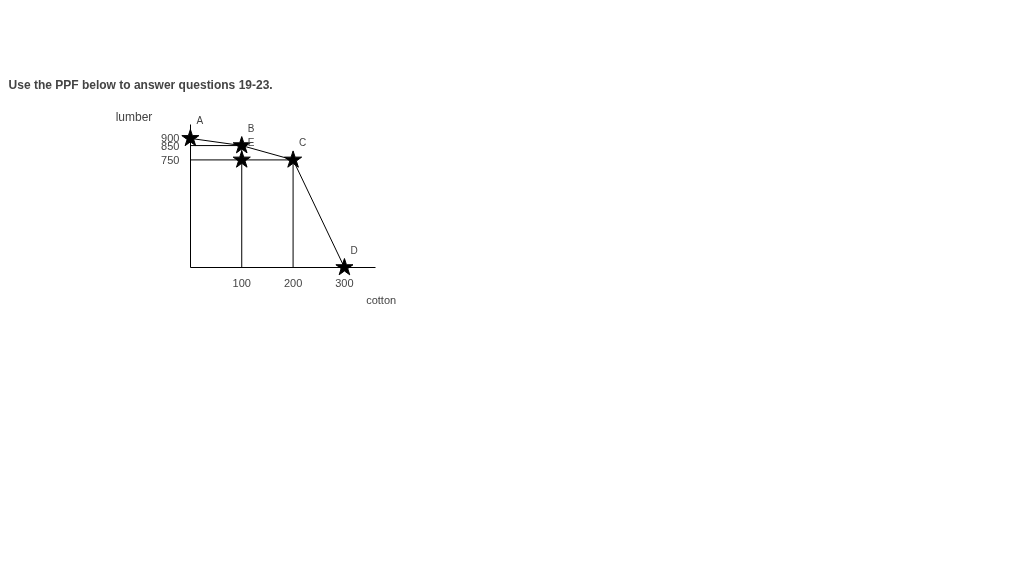  I want to click on x-tick-label: 300, so click(344, 282).